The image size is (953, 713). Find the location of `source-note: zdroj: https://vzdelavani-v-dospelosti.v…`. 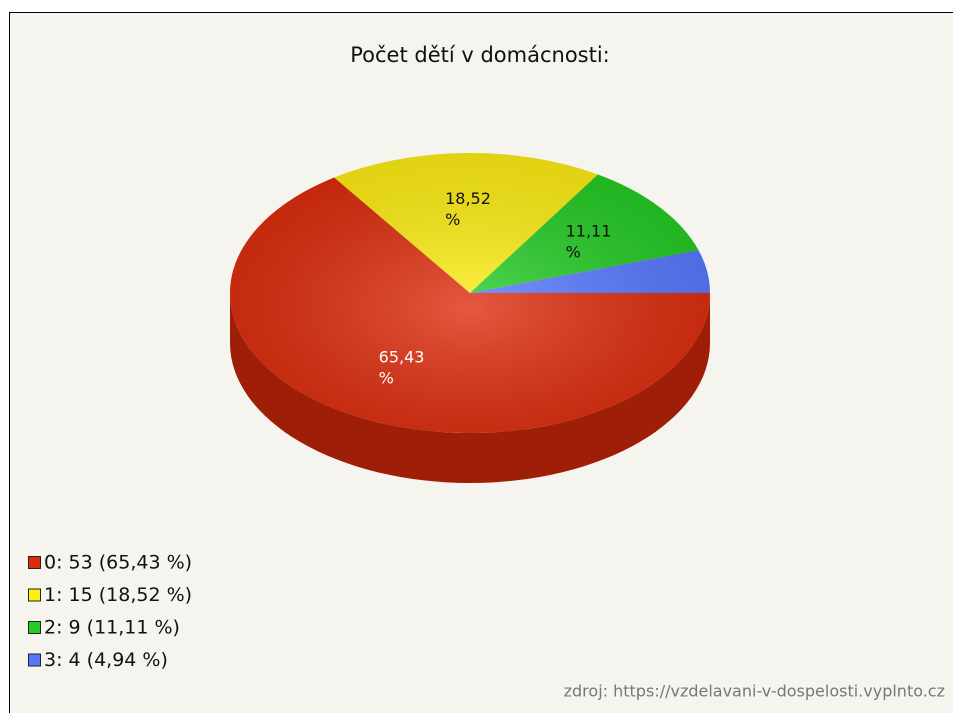

source-note: zdroj: https://vzdelavani-v-dospelosti.v… is located at coordinates (754, 691).